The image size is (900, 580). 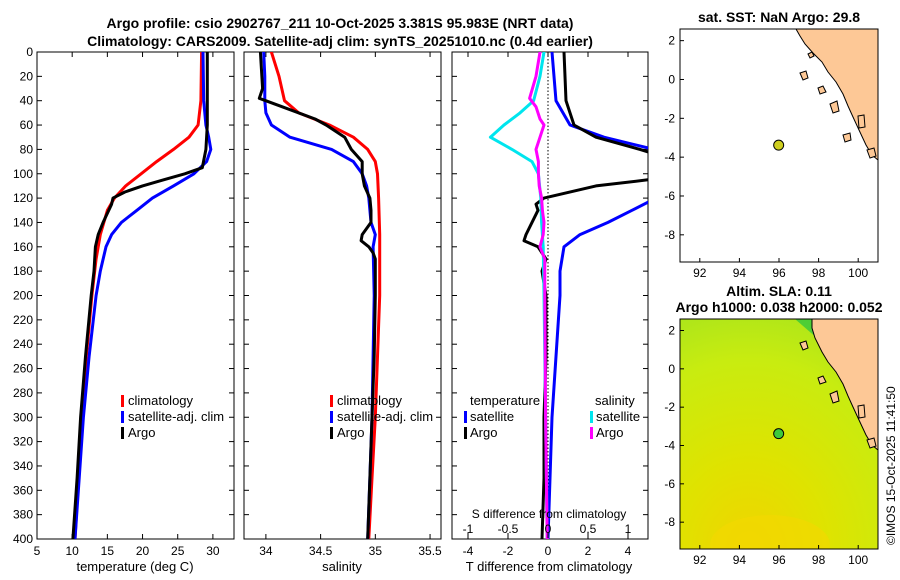 What do you see at coordinates (23, 344) in the screenshot?
I see `y-tick-label: 240` at bounding box center [23, 344].